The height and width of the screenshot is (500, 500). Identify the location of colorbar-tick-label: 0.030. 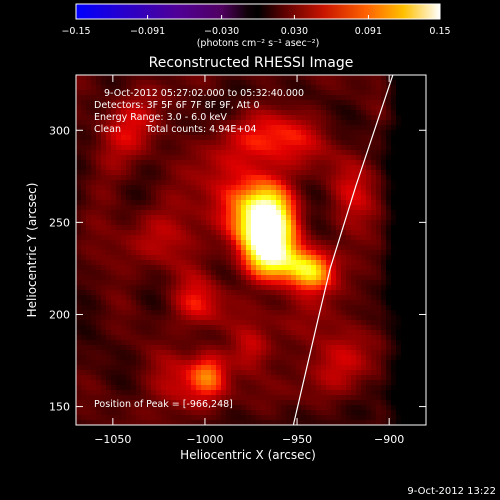
(294, 31).